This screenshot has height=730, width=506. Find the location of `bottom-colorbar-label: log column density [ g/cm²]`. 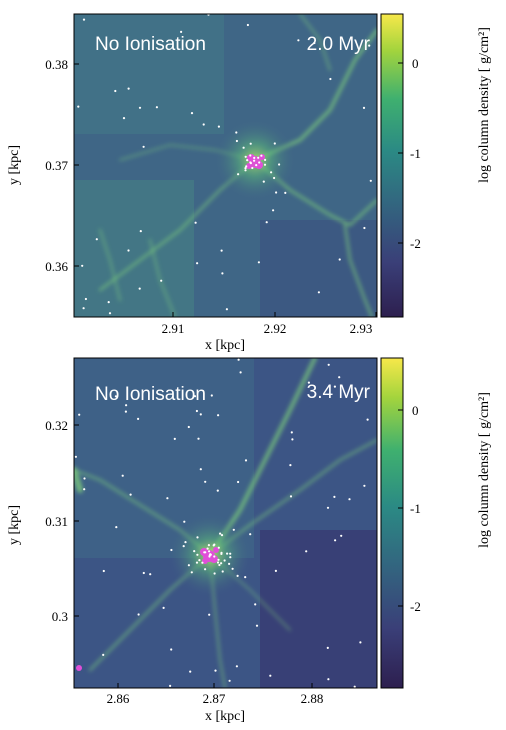

bottom-colorbar-label: log column density [ g/cm²] is located at coordinates (484, 470).